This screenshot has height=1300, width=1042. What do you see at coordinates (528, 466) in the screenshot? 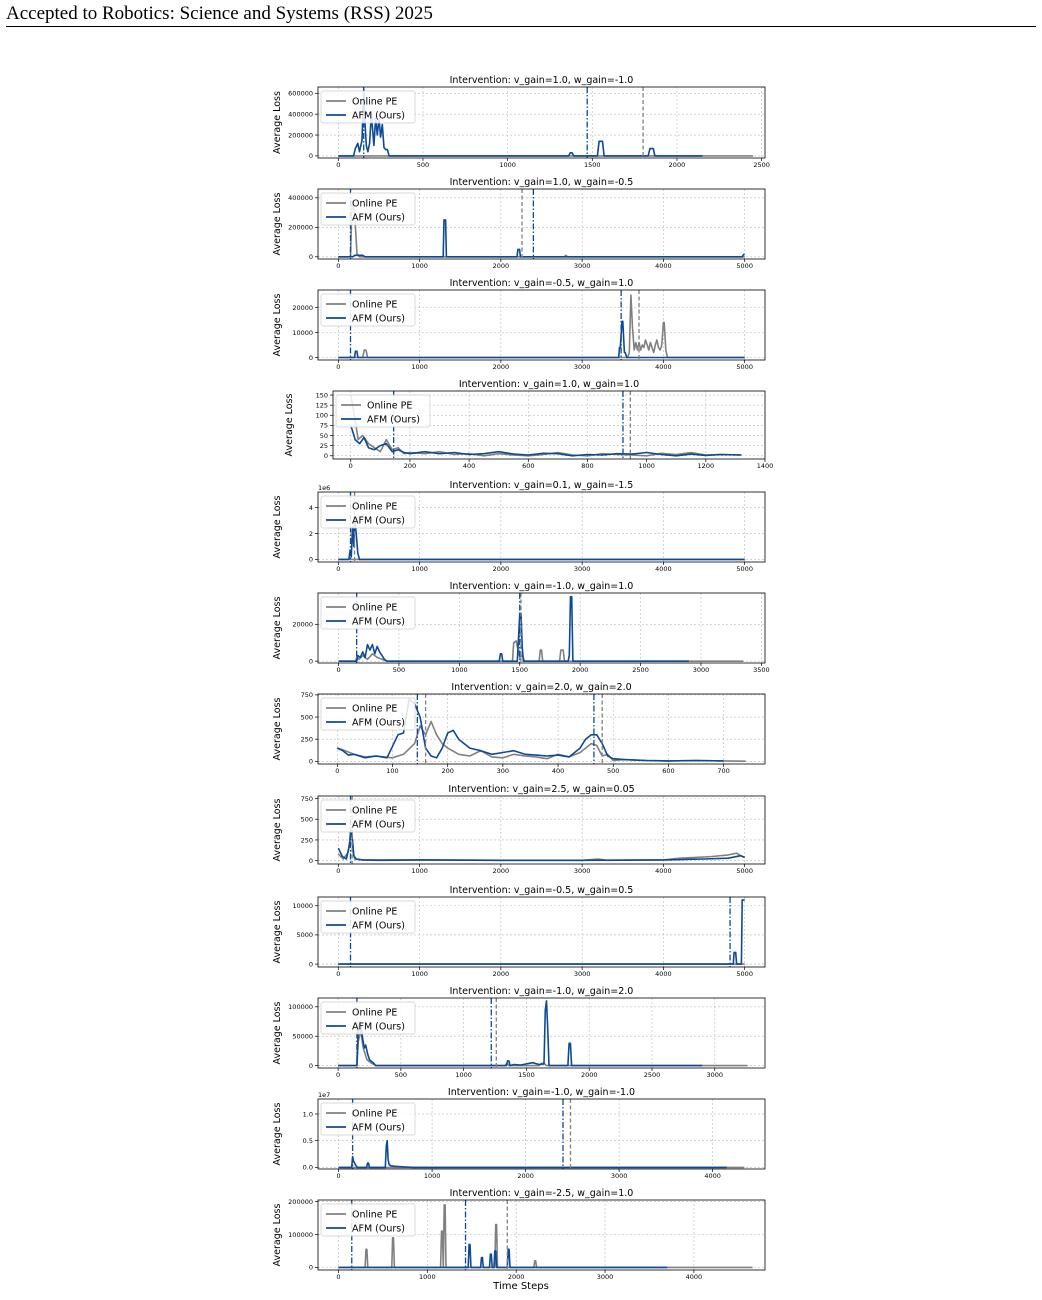
I see `x-tick-label: 600` at bounding box center [528, 466].